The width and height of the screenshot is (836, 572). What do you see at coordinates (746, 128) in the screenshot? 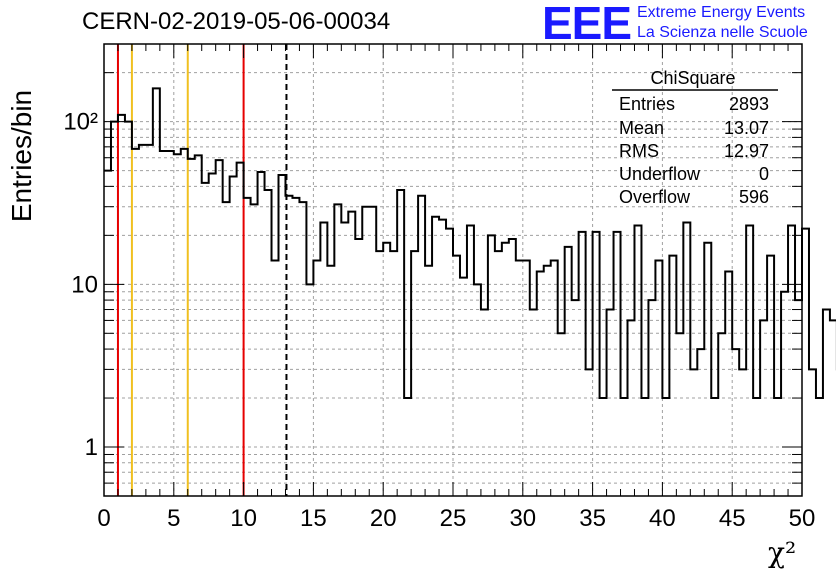
I see `stats-value-mean: 13.07` at bounding box center [746, 128].